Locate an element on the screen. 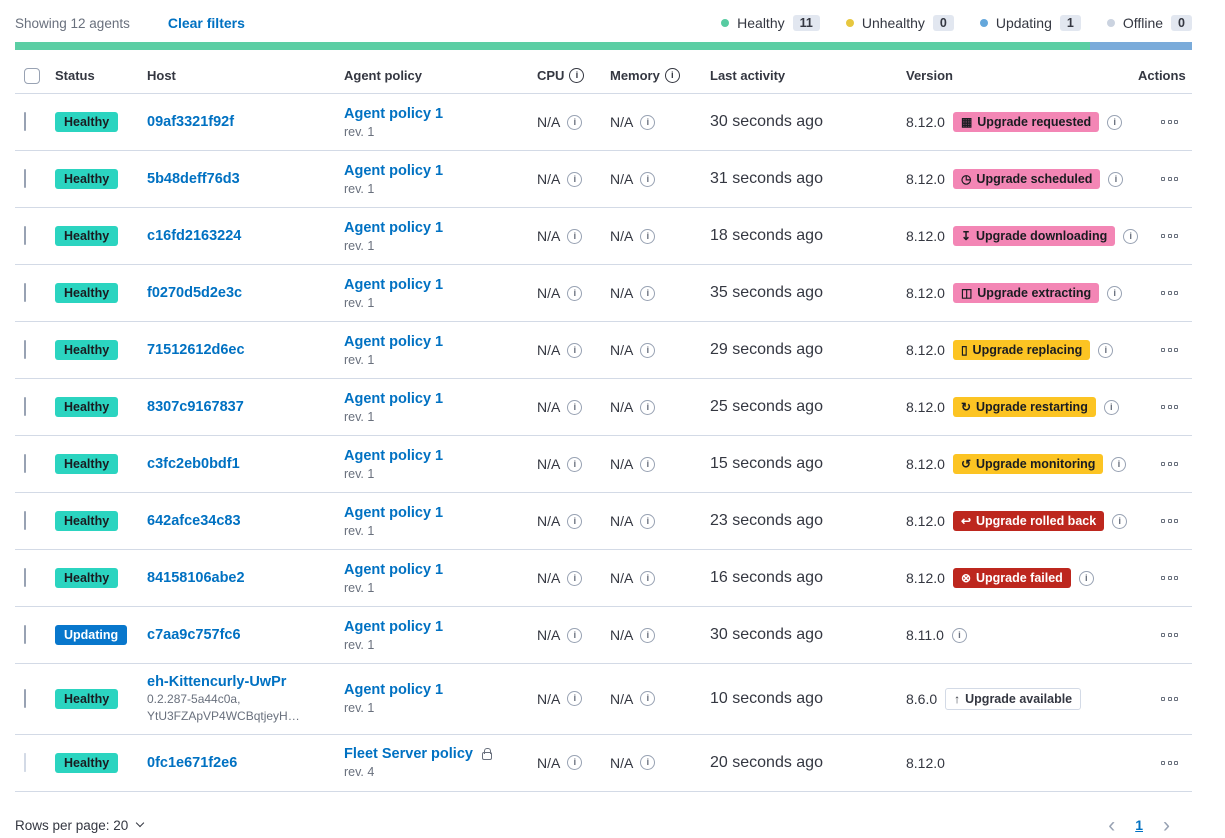 The width and height of the screenshot is (1225, 838). cpu-cell: N/A i is located at coordinates (573, 122).